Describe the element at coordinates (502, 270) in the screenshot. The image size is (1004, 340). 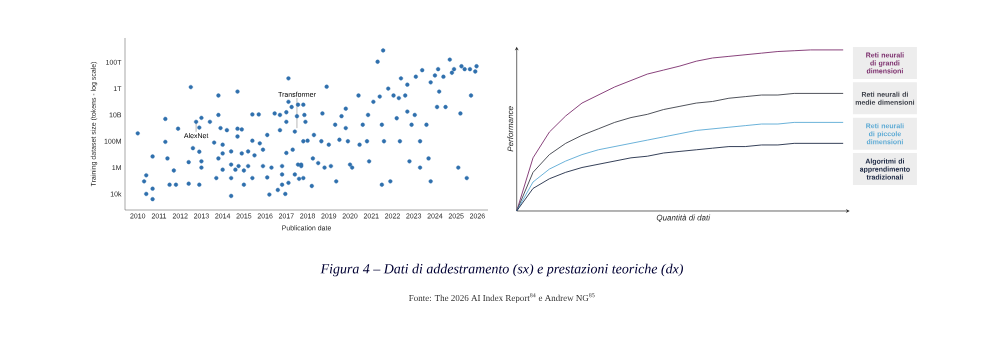
I see `text: Figura 4 – Dati di addestramento (sx) e prestazioni teoriche (dx)` at that location.